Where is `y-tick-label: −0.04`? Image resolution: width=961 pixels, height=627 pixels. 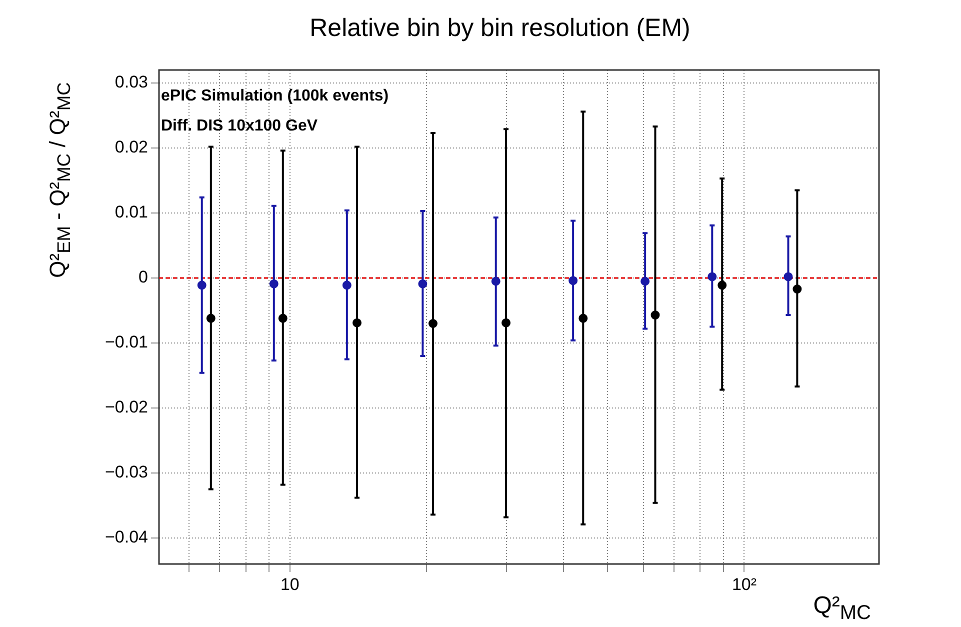 y-tick-label: −0.04 is located at coordinates (126, 537).